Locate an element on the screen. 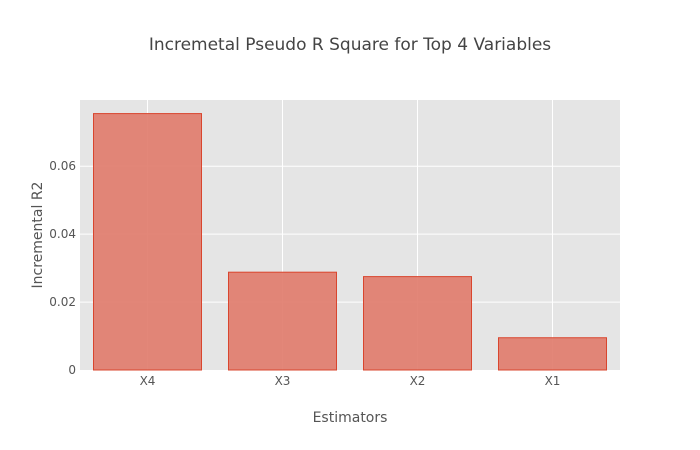  y-tick-label: 0.02 is located at coordinates (62, 302).